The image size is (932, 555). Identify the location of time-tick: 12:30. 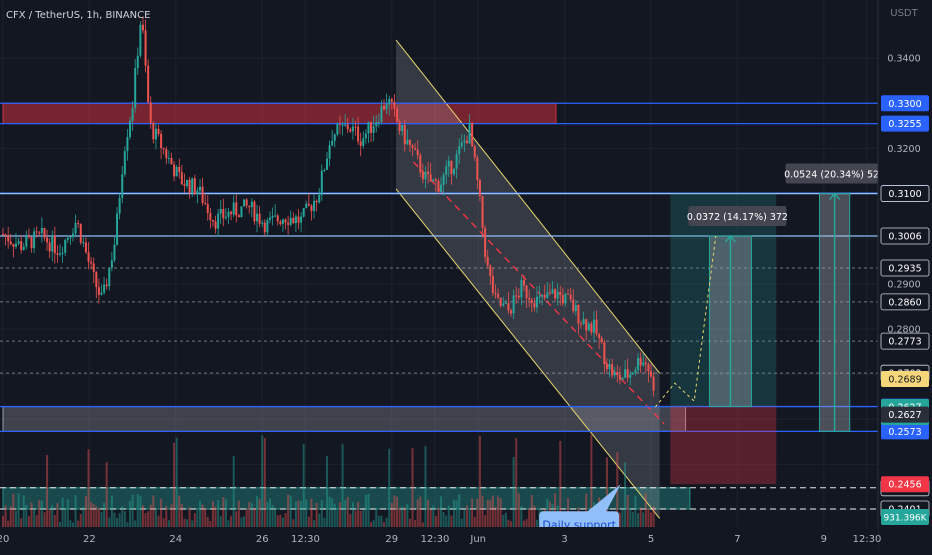
(867, 539).